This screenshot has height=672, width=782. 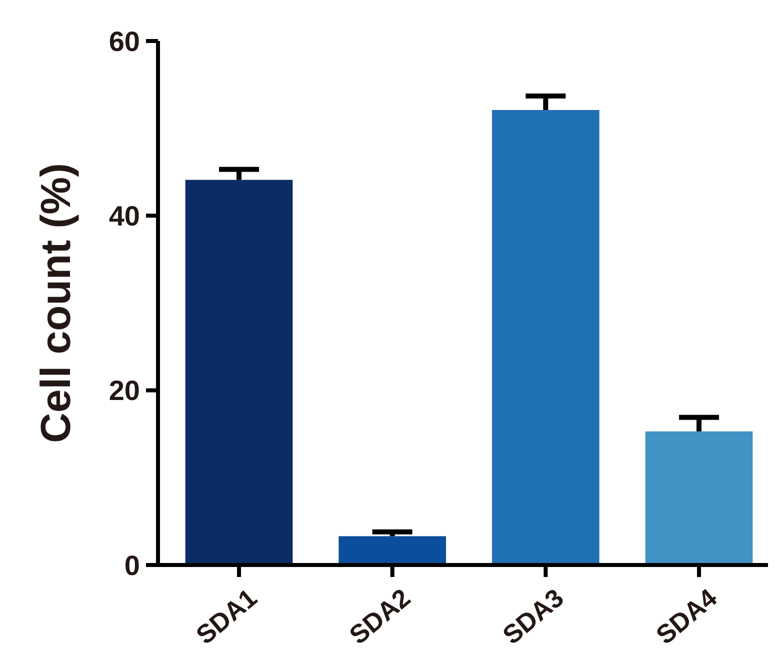 What do you see at coordinates (124, 41) in the screenshot?
I see `y-tick-label: 60` at bounding box center [124, 41].